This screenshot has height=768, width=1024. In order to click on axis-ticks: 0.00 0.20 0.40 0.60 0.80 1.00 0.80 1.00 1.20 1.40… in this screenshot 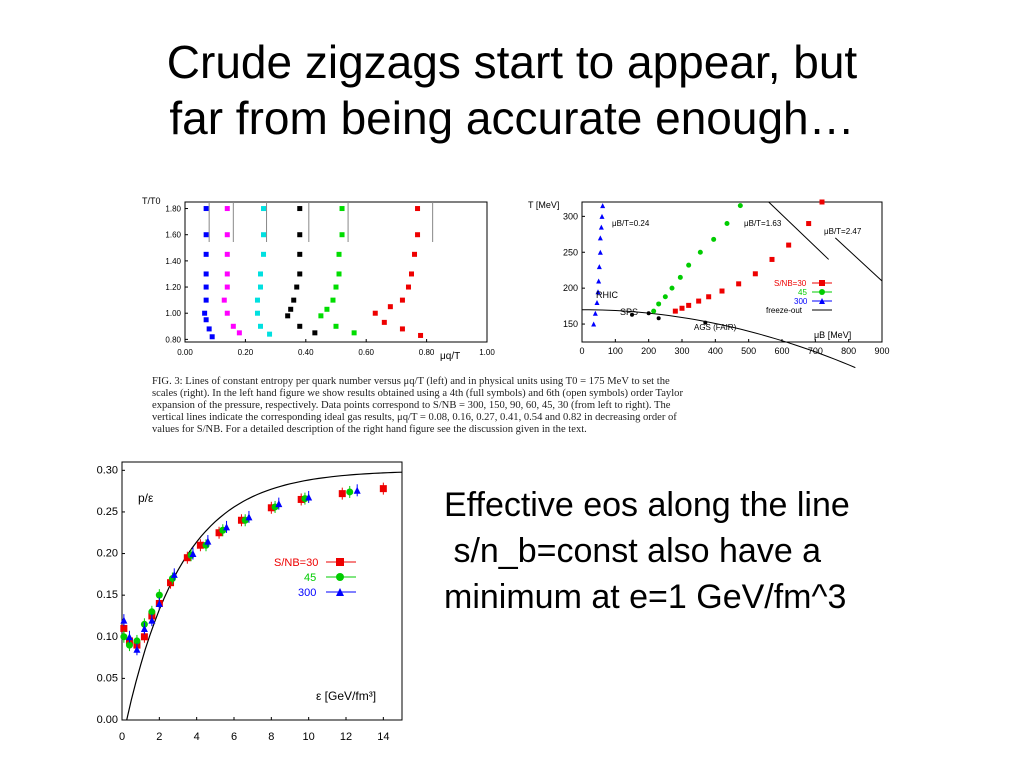, I will do `click(330, 281)`.